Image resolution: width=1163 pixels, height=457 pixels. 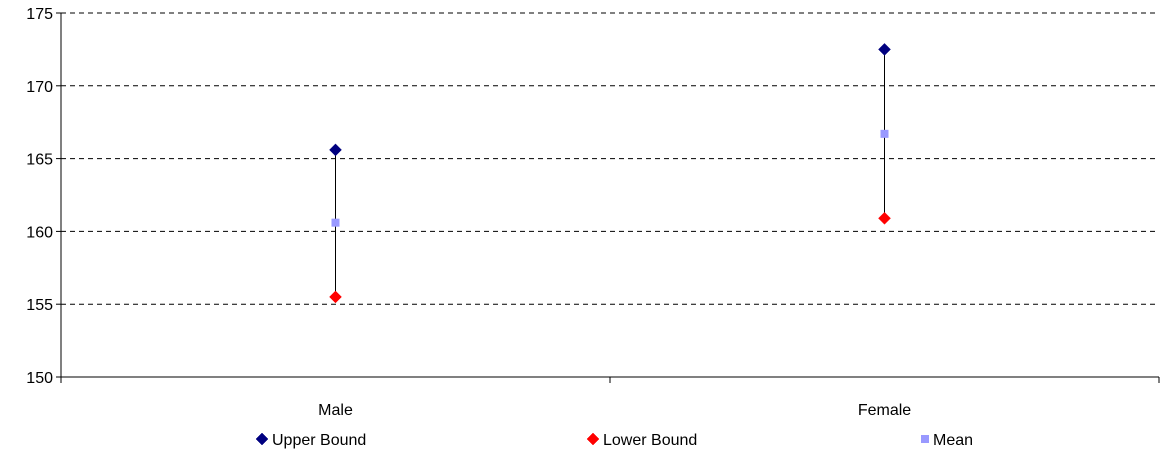 What do you see at coordinates (650, 440) in the screenshot?
I see `legend-label-lower-bound: Lower Bound` at bounding box center [650, 440].